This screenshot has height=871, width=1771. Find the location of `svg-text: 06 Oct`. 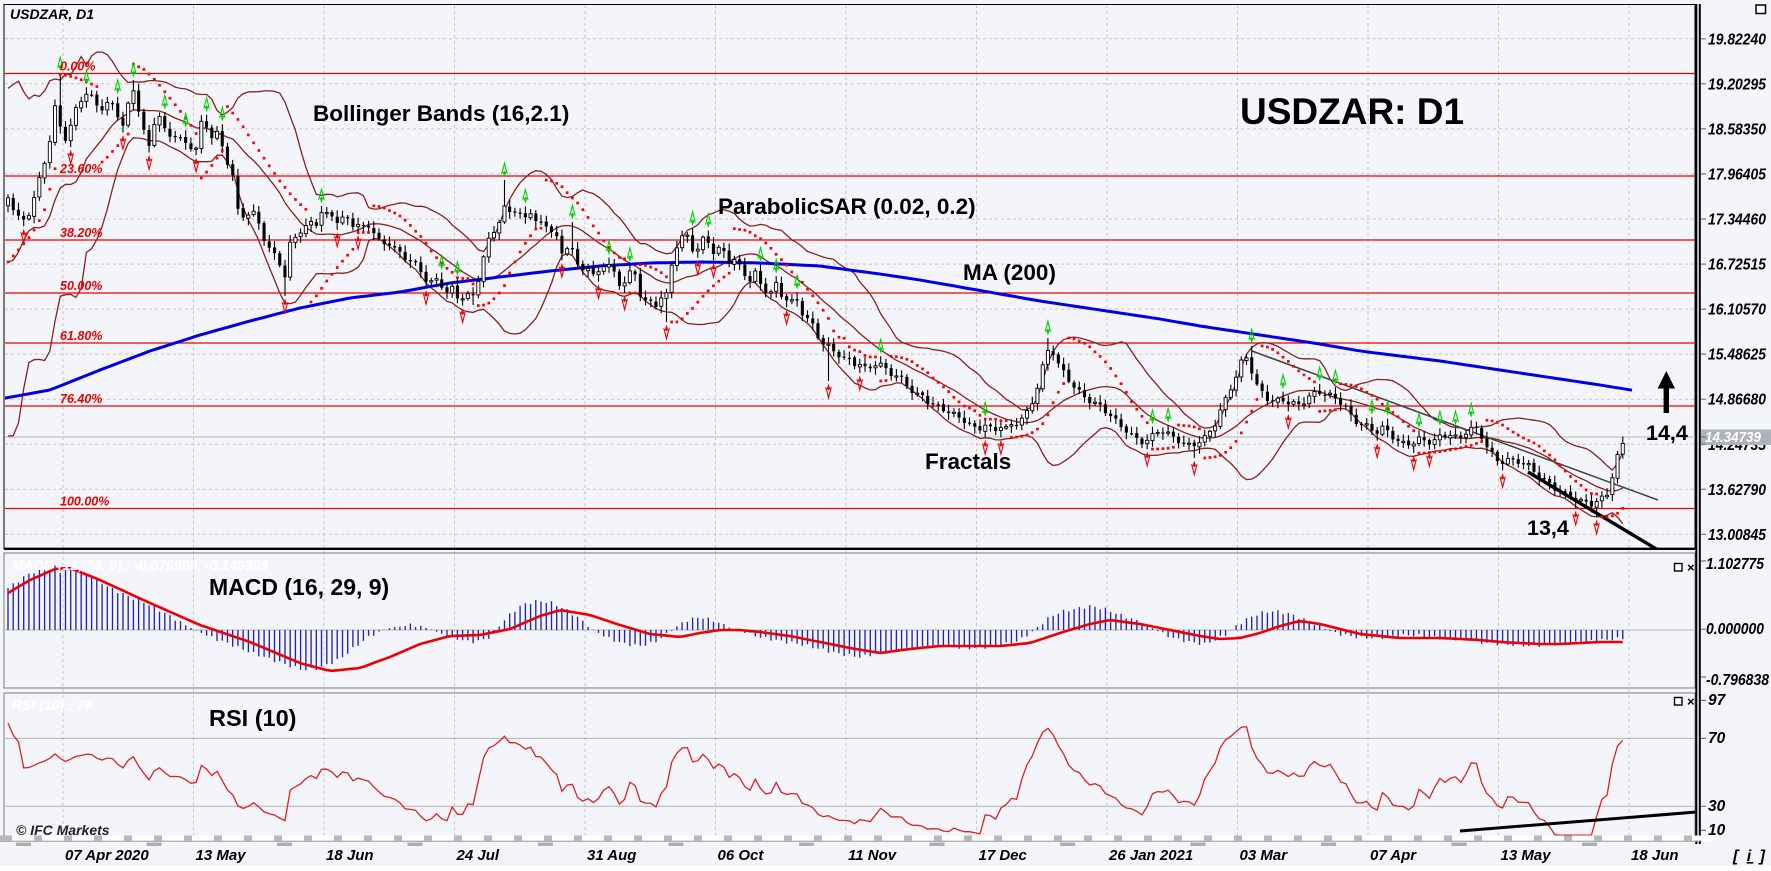

svg-text: 06 Oct is located at coordinates (741, 855).